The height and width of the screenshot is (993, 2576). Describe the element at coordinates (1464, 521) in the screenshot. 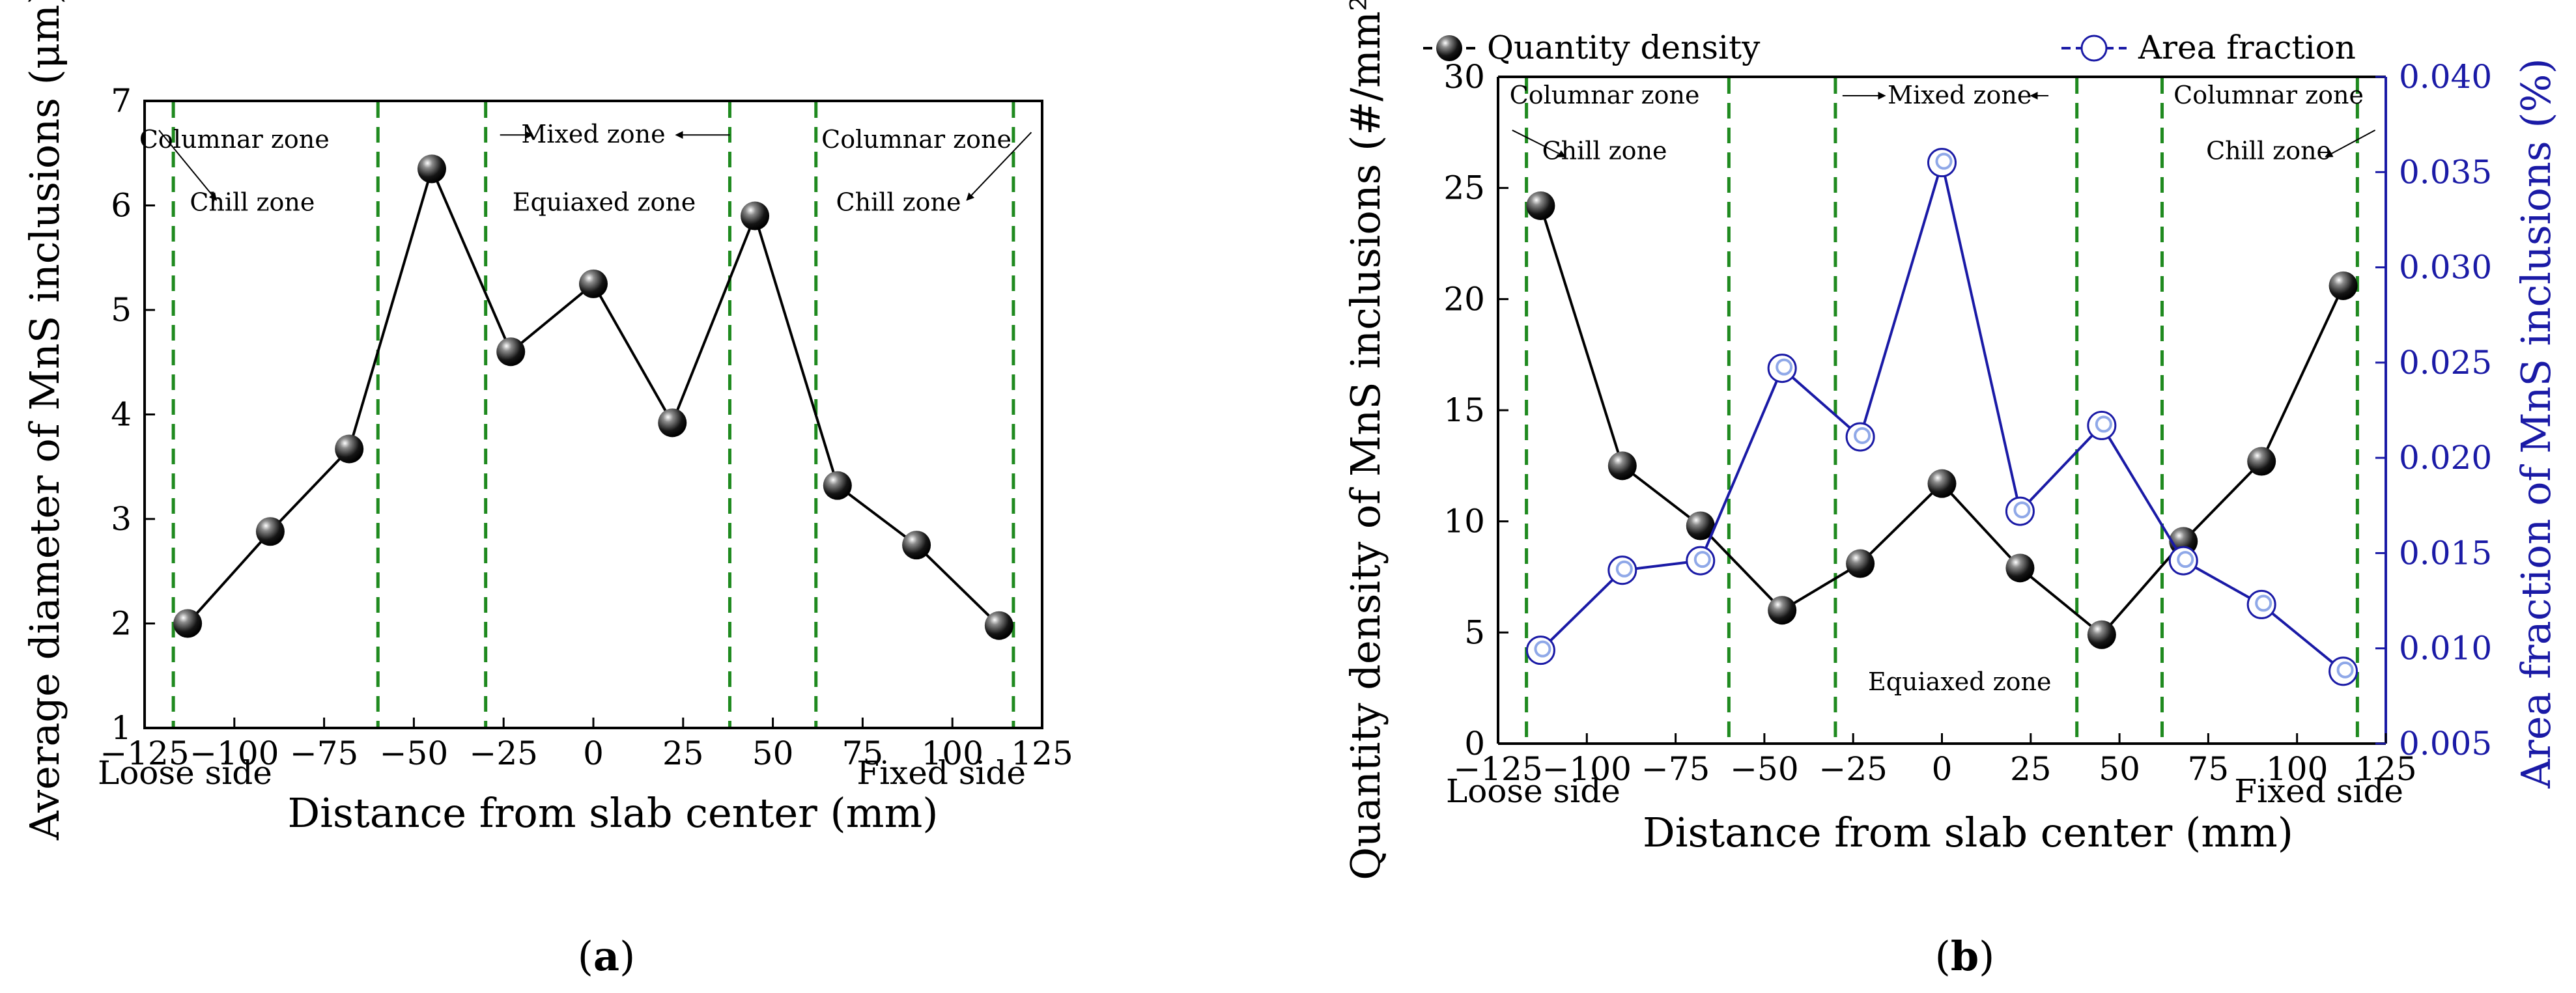

I see `y-tick-label: 10` at that location.